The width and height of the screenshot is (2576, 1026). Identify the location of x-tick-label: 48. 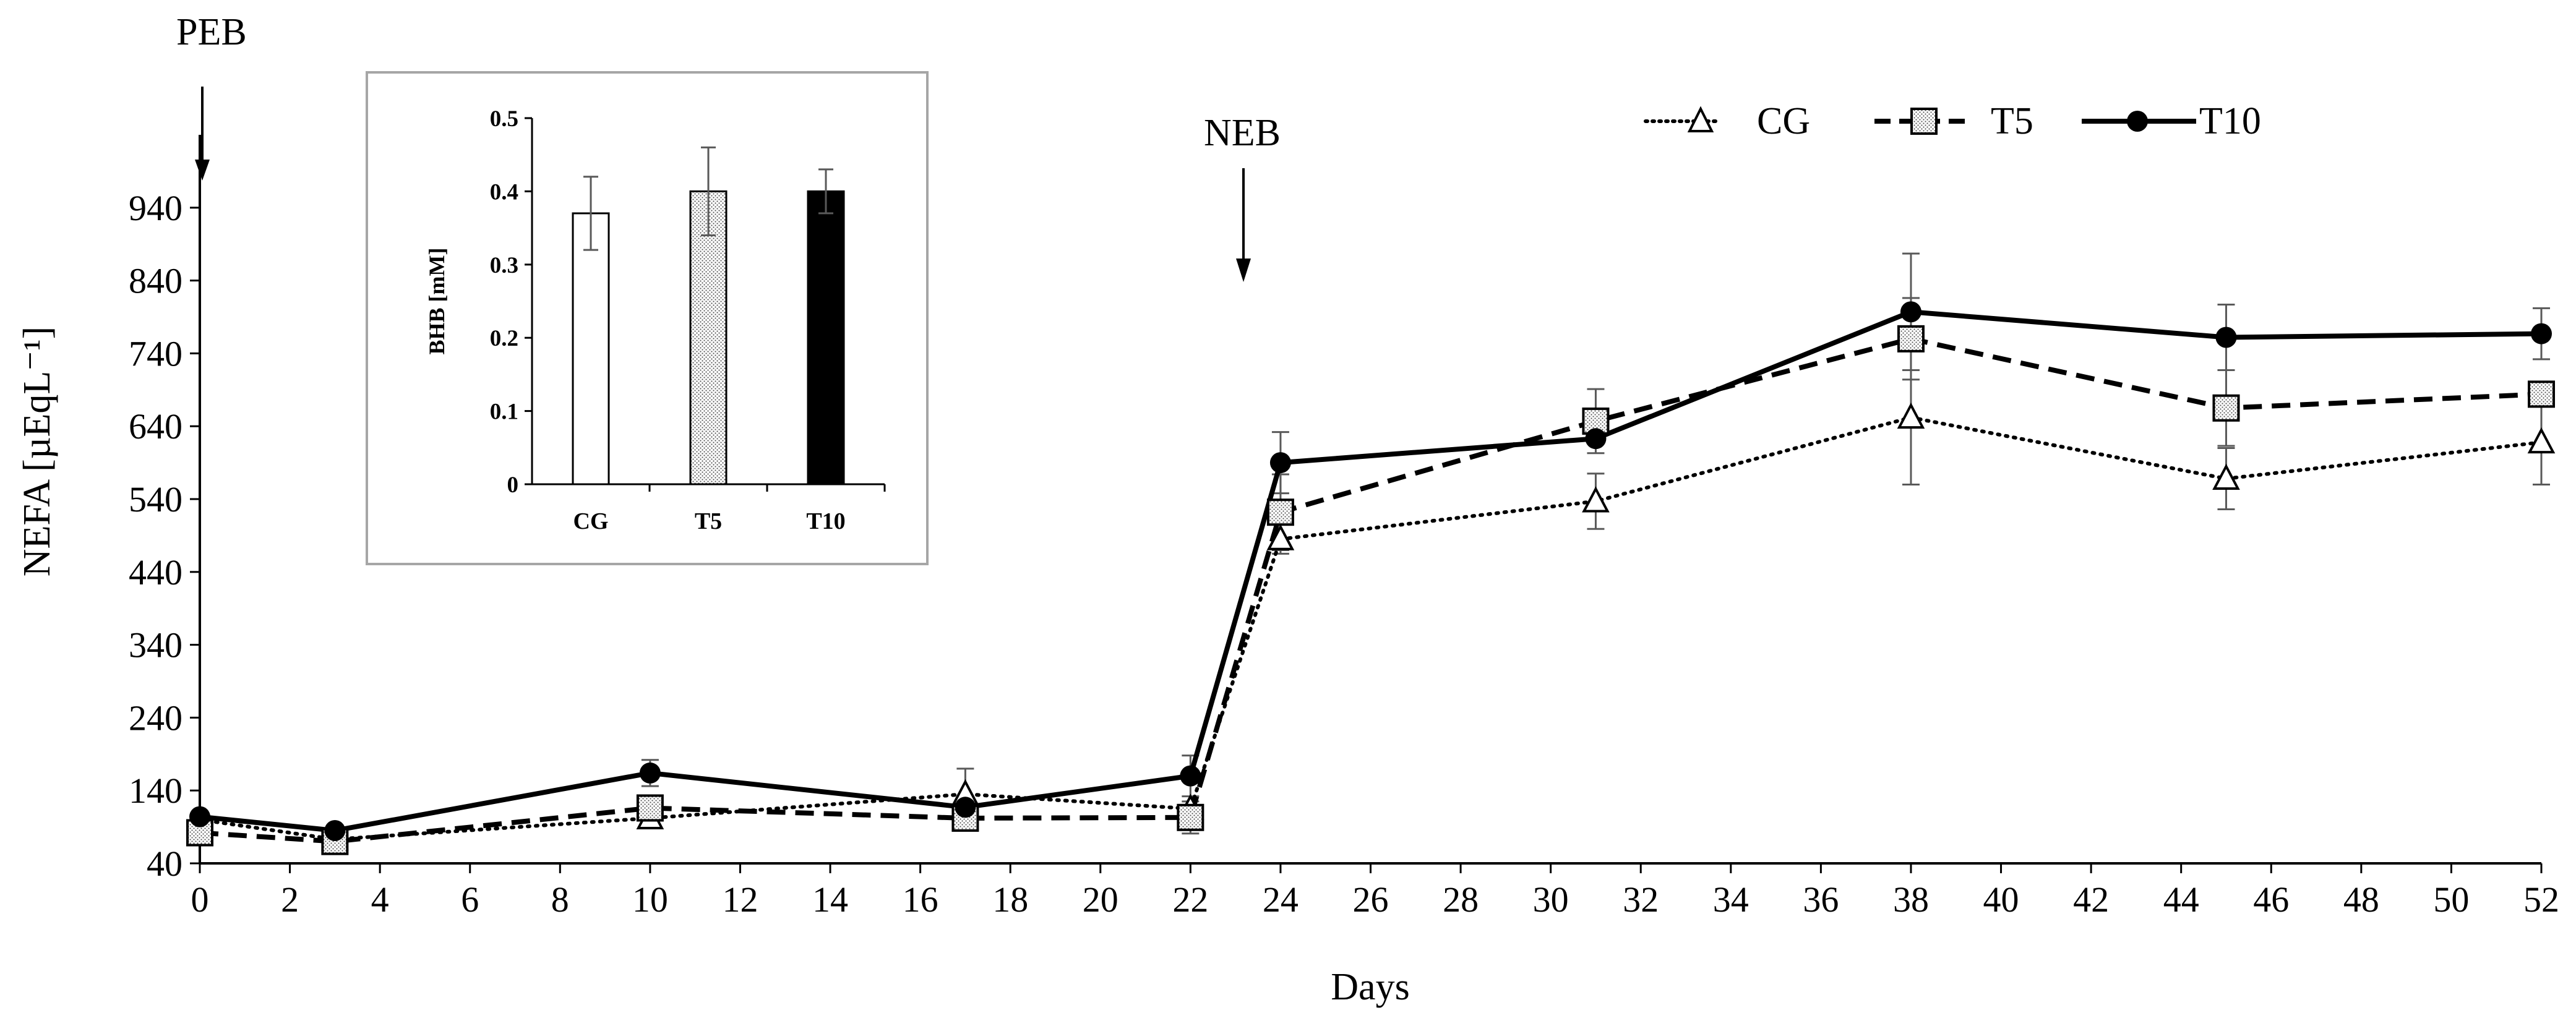
(2361, 899).